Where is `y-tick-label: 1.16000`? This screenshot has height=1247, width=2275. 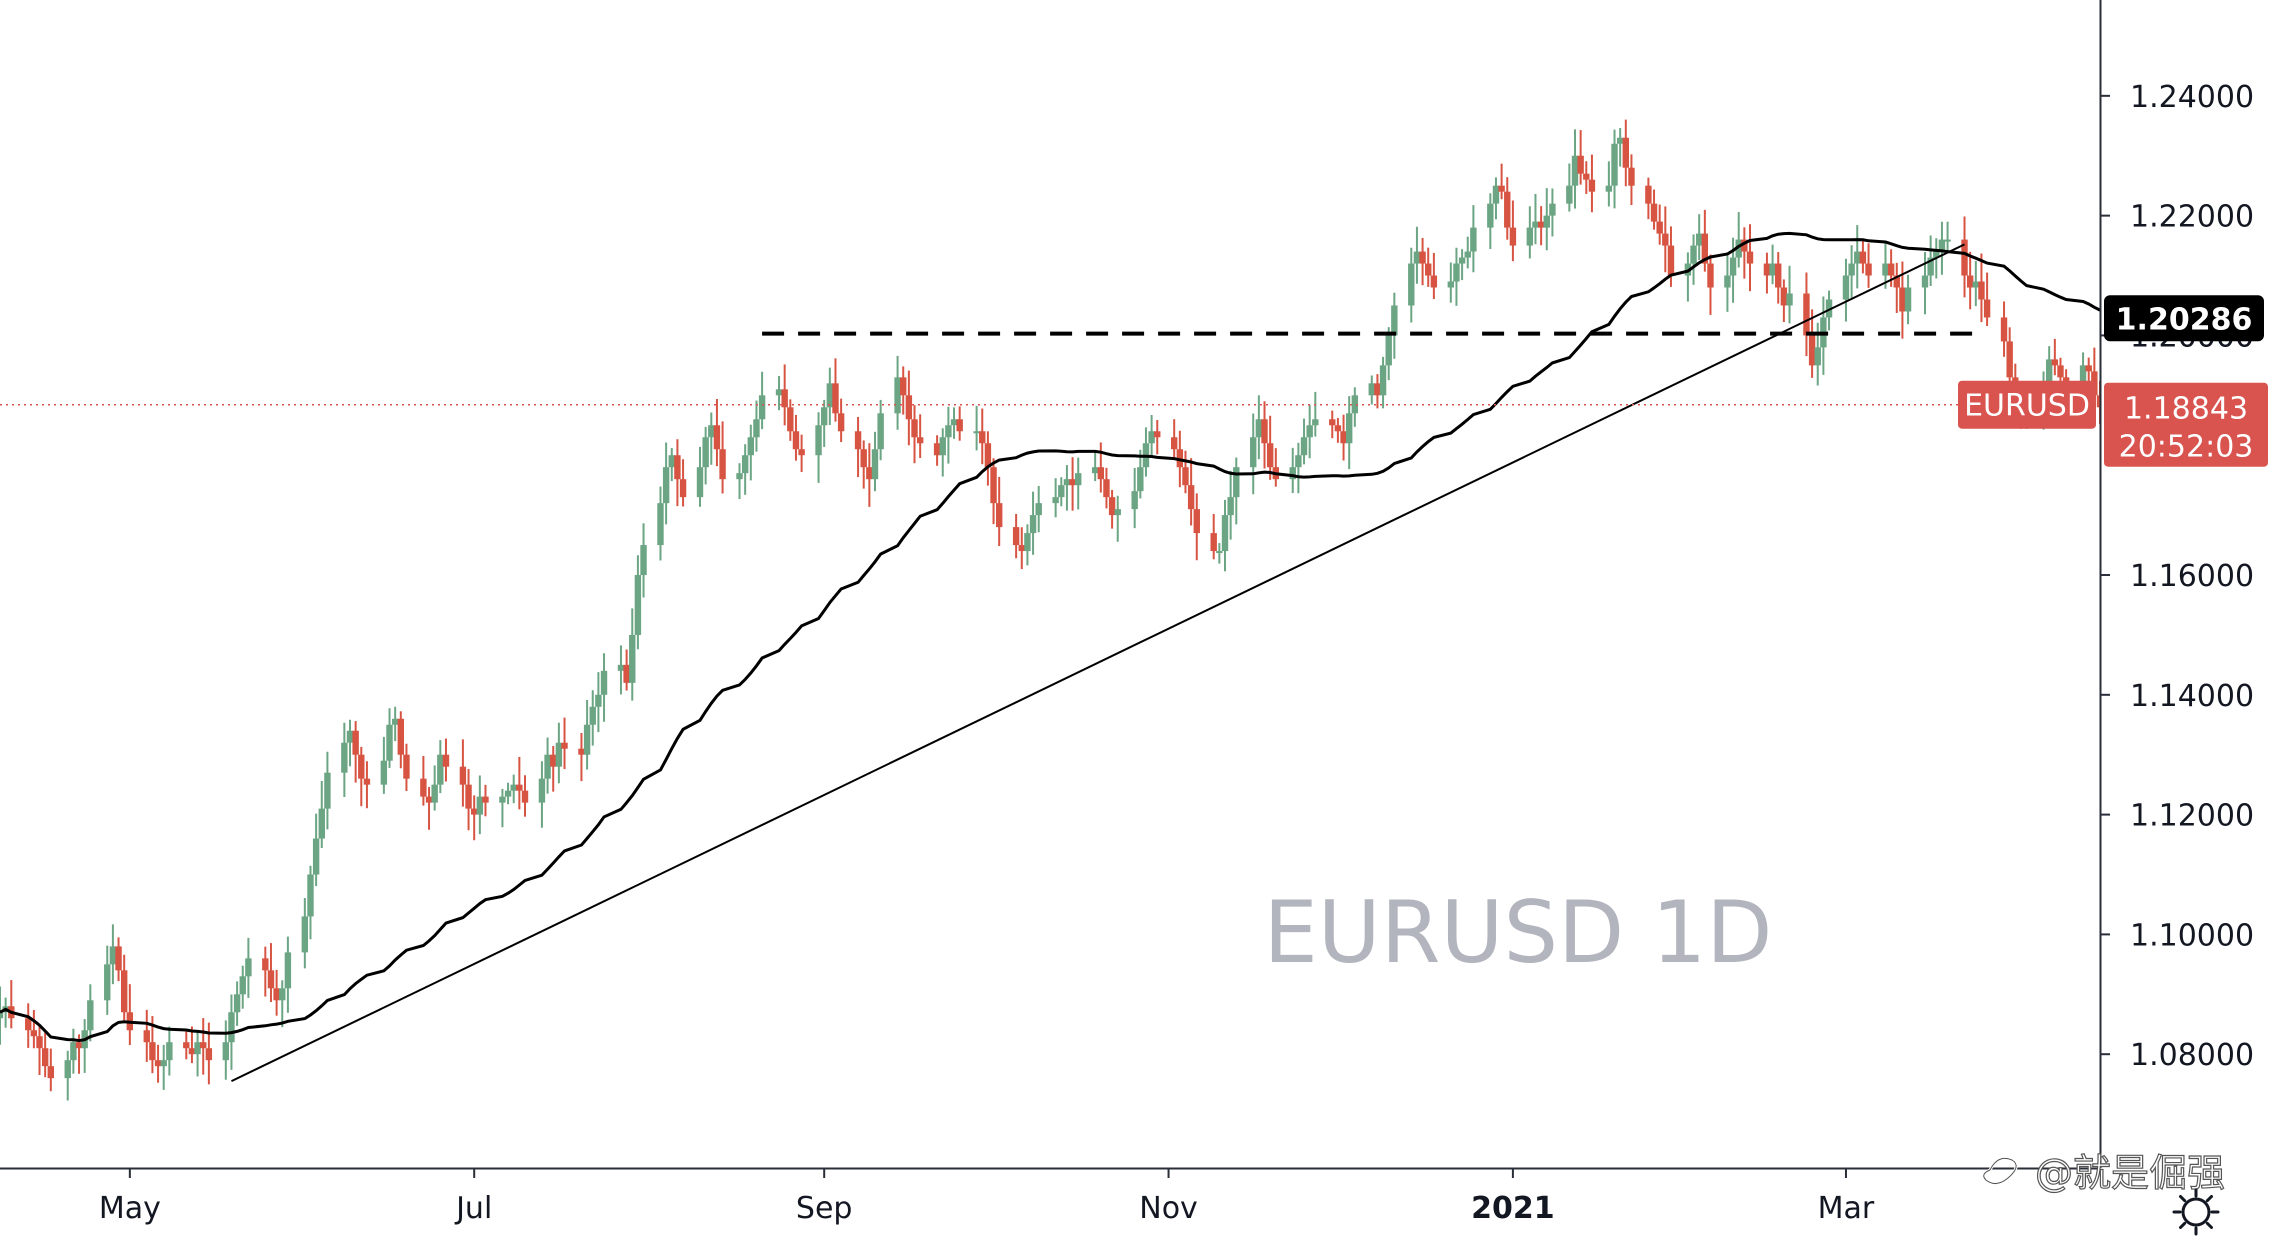
y-tick-label: 1.16000 is located at coordinates (2192, 576).